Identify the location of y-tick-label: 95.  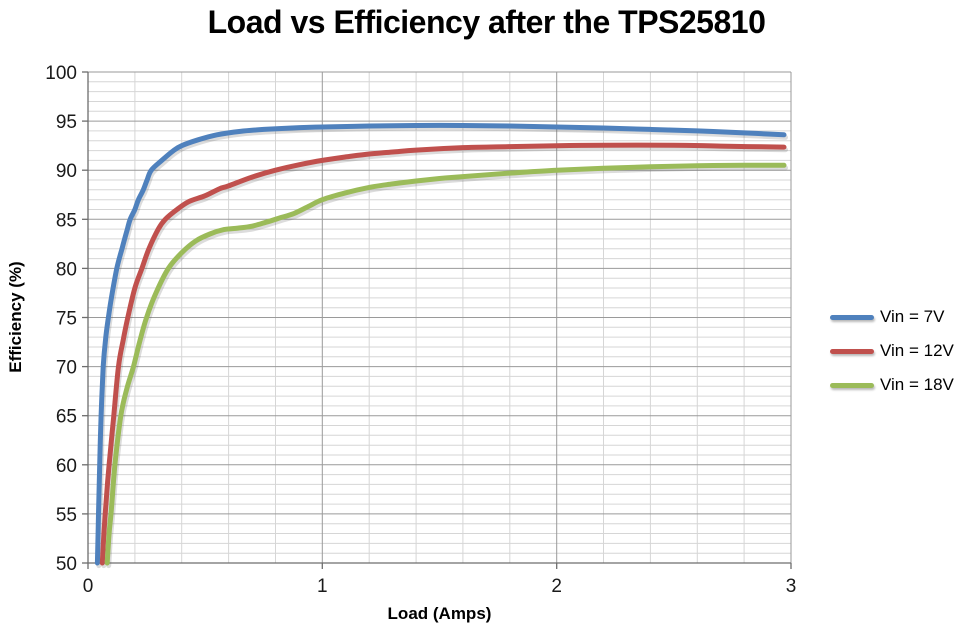
(66, 122).